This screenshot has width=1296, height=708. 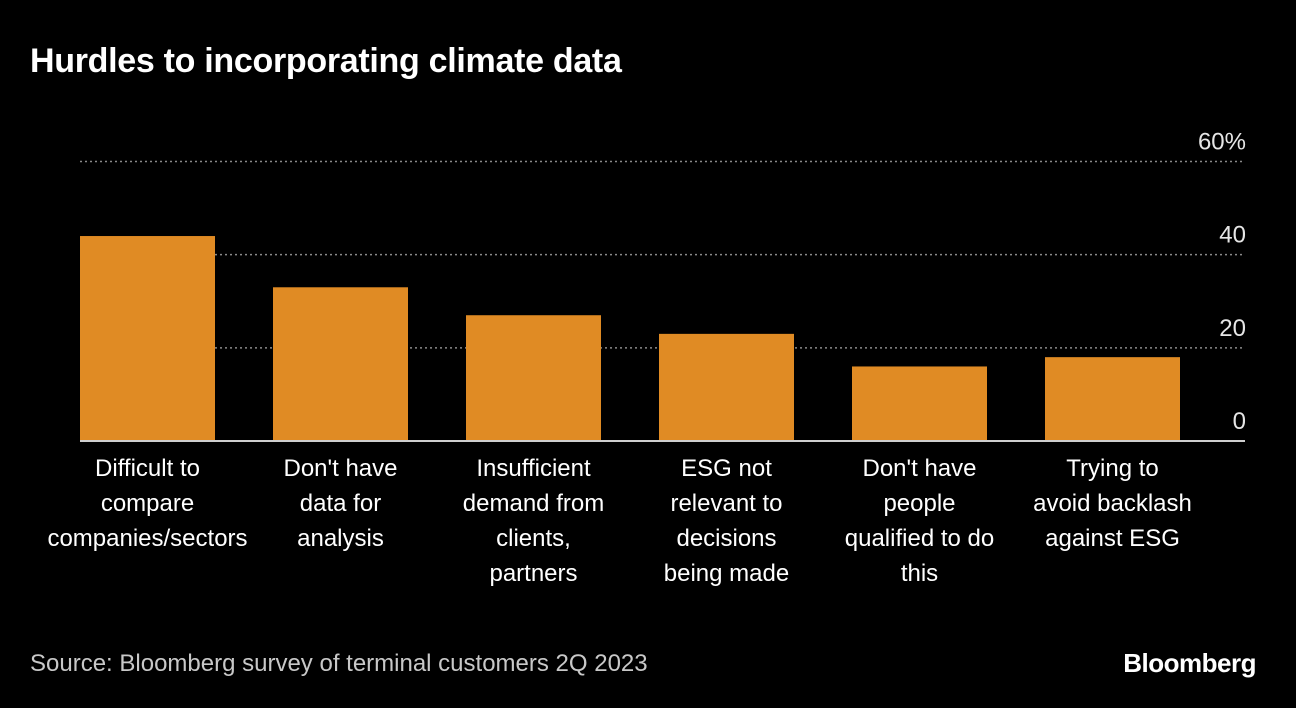 What do you see at coordinates (726, 538) in the screenshot?
I see `x-category-label: decisions` at bounding box center [726, 538].